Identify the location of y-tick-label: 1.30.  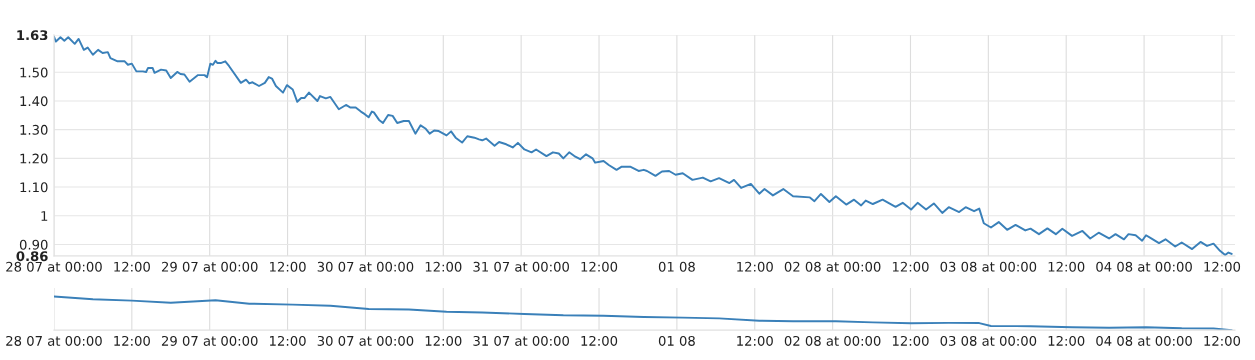
(34, 129).